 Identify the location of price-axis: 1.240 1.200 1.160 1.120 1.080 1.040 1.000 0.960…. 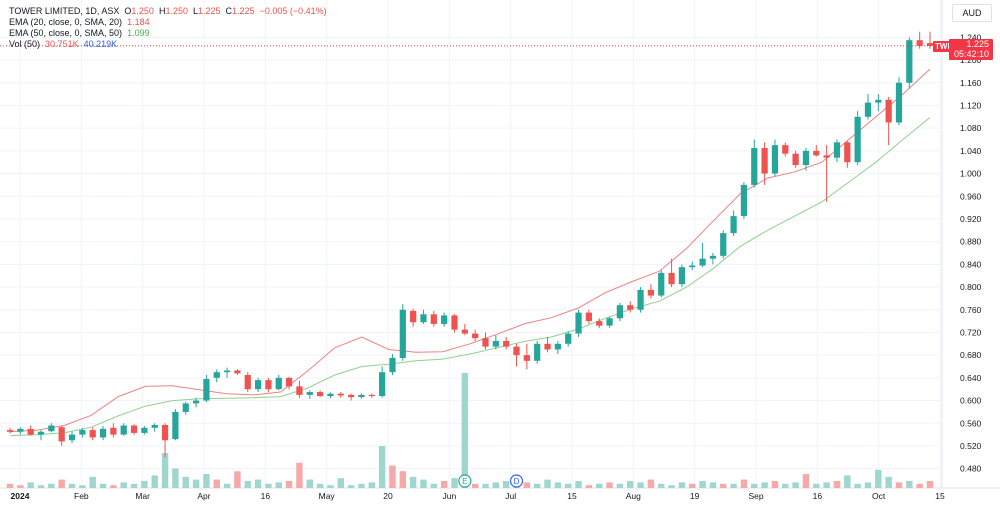
(971, 252).